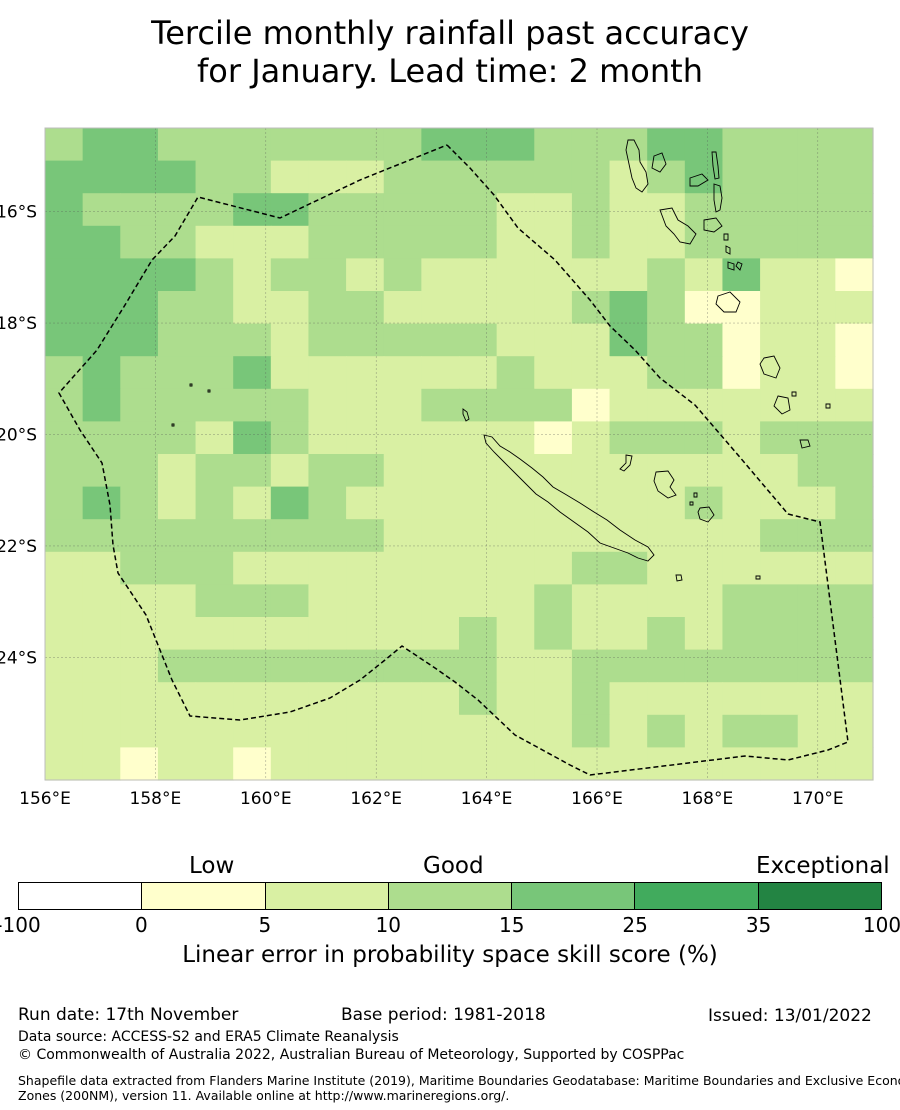 This screenshot has height=1110, width=900. I want to click on coastline-pentecost, so click(718, 198).